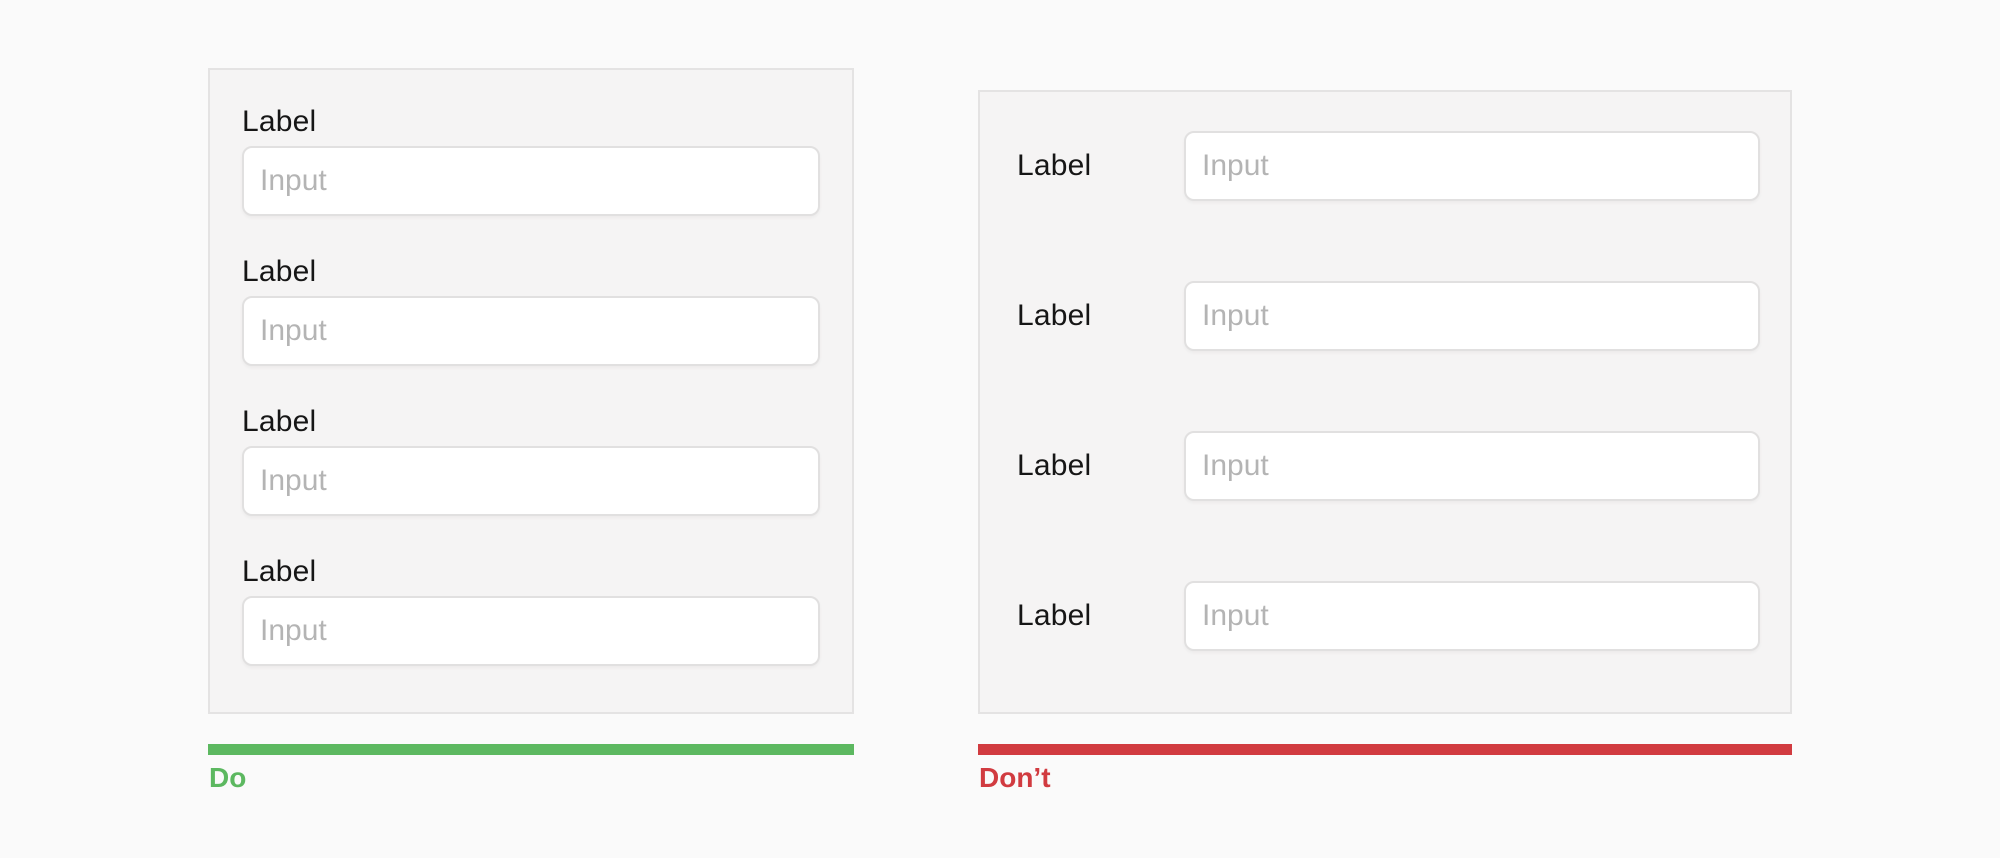  I want to click on dont-verdict-label: Don’t, so click(1015, 777).